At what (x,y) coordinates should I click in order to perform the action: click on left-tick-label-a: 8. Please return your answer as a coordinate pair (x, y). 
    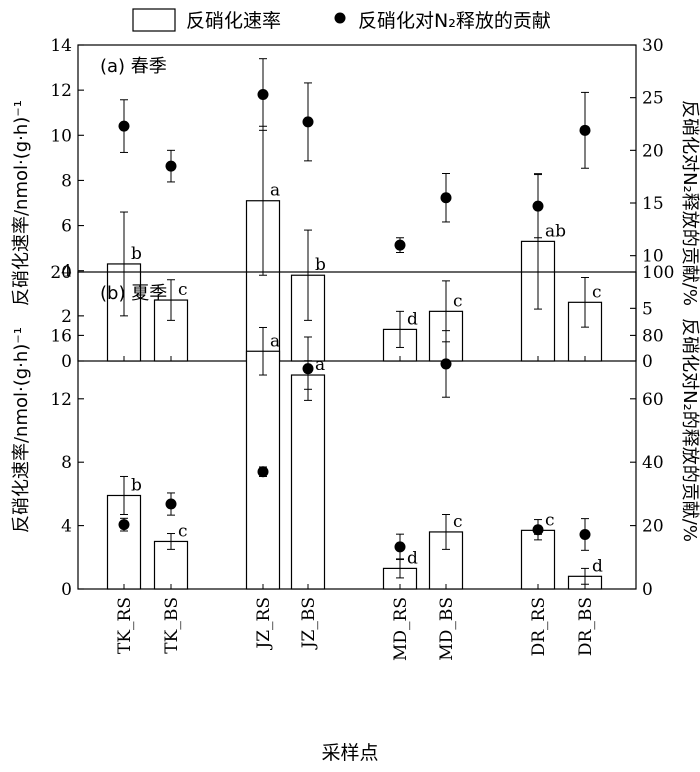
    Looking at the image, I should click on (66, 181).